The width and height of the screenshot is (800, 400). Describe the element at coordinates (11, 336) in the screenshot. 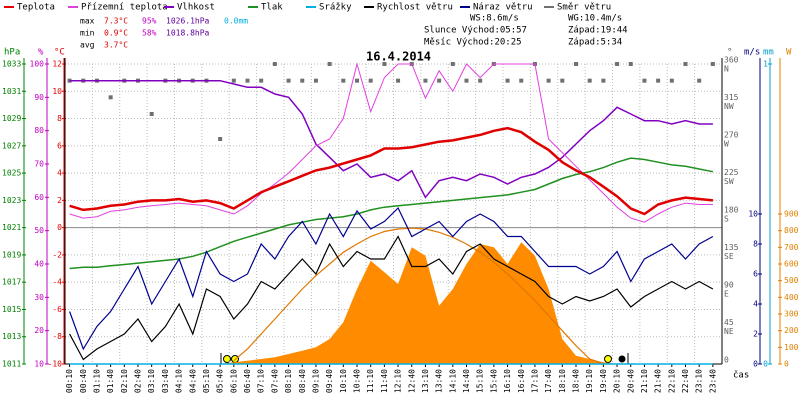

I see `y-tick-label: 1013` at that location.